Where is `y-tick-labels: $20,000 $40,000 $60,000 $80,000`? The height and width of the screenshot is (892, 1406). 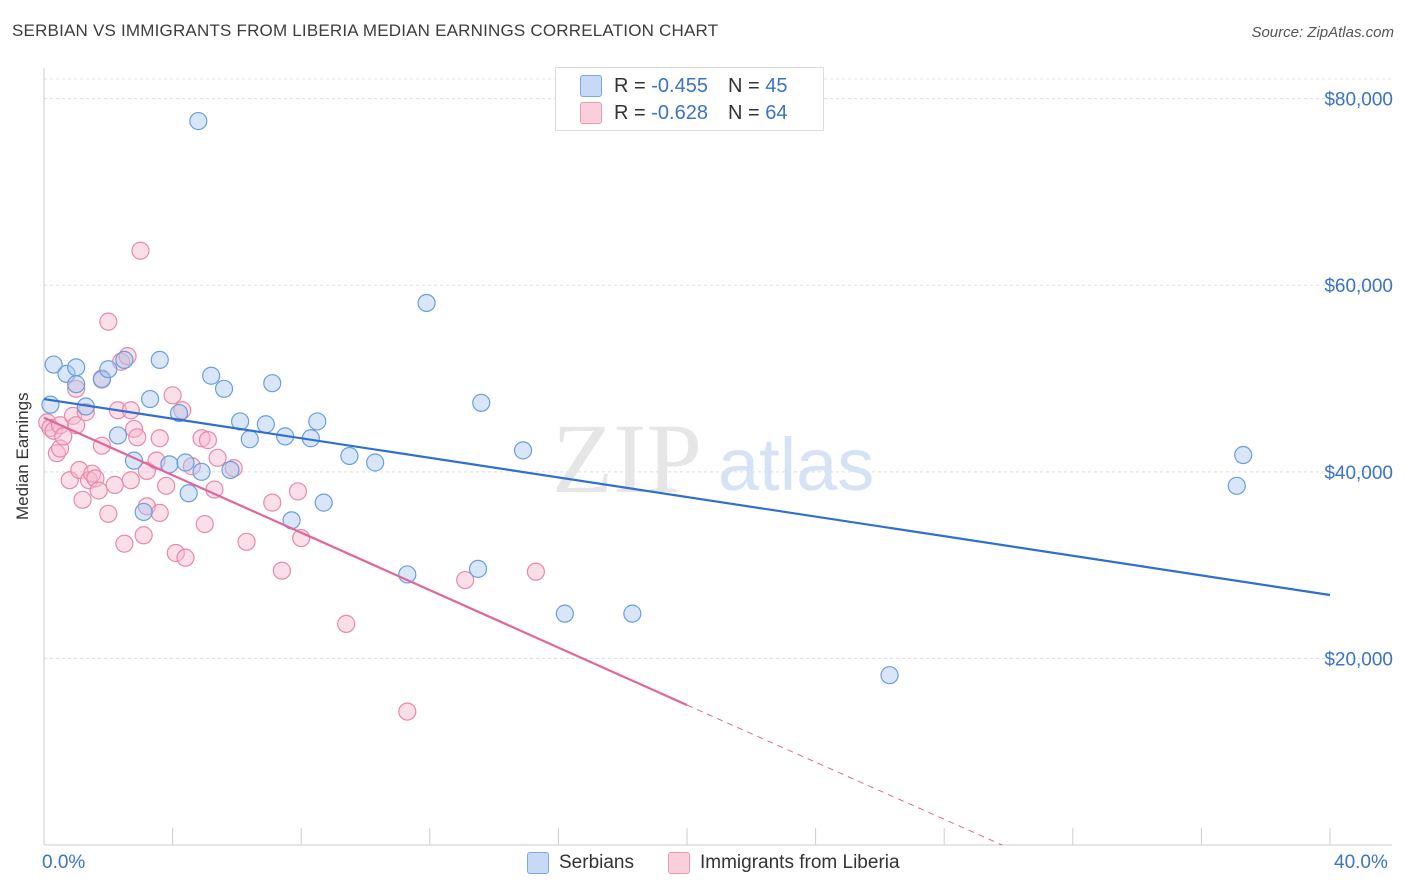 y-tick-labels: $20,000 $40,000 $60,000 $80,000 is located at coordinates (1358, 380).